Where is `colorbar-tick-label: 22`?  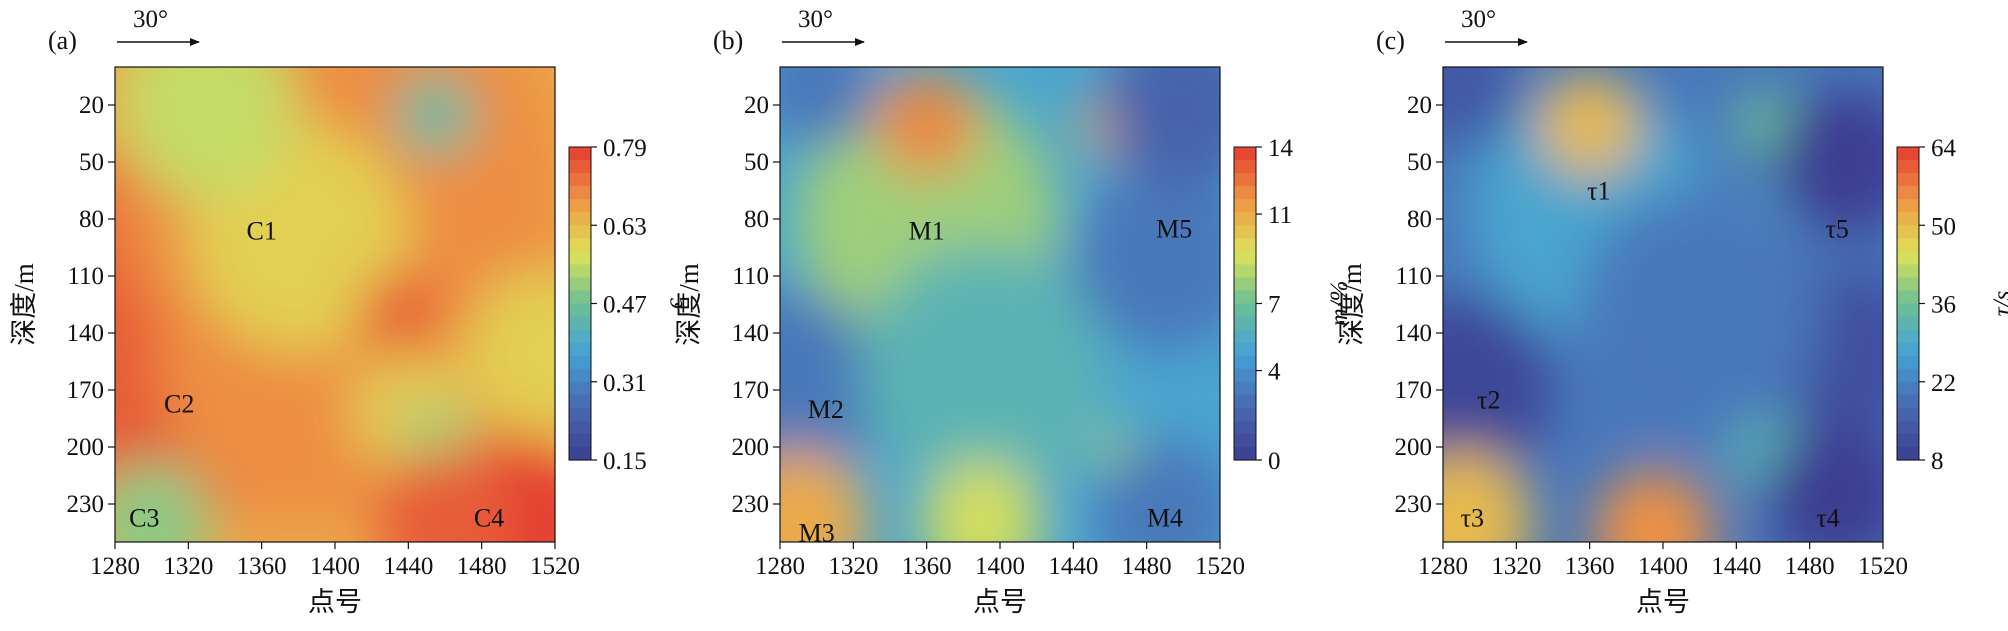
colorbar-tick-label: 22 is located at coordinates (1943, 383).